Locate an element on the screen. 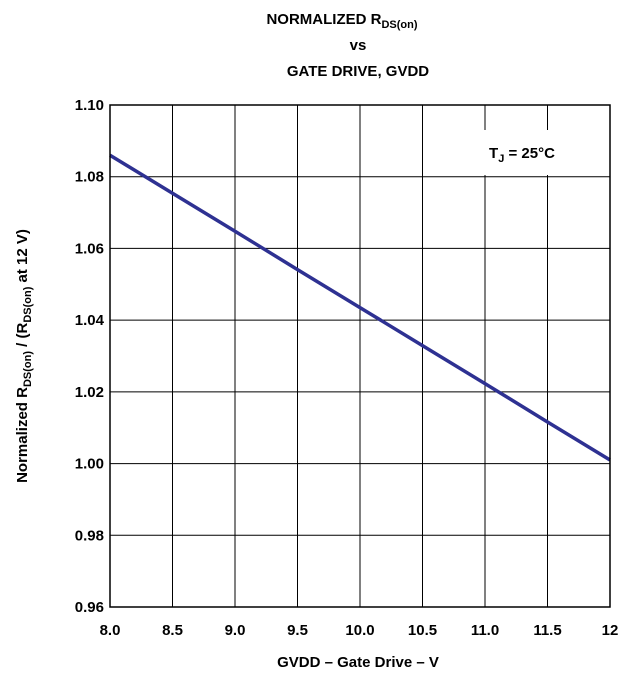 This screenshot has width=634, height=677. chart-title-line2: vs is located at coordinates (358, 45).